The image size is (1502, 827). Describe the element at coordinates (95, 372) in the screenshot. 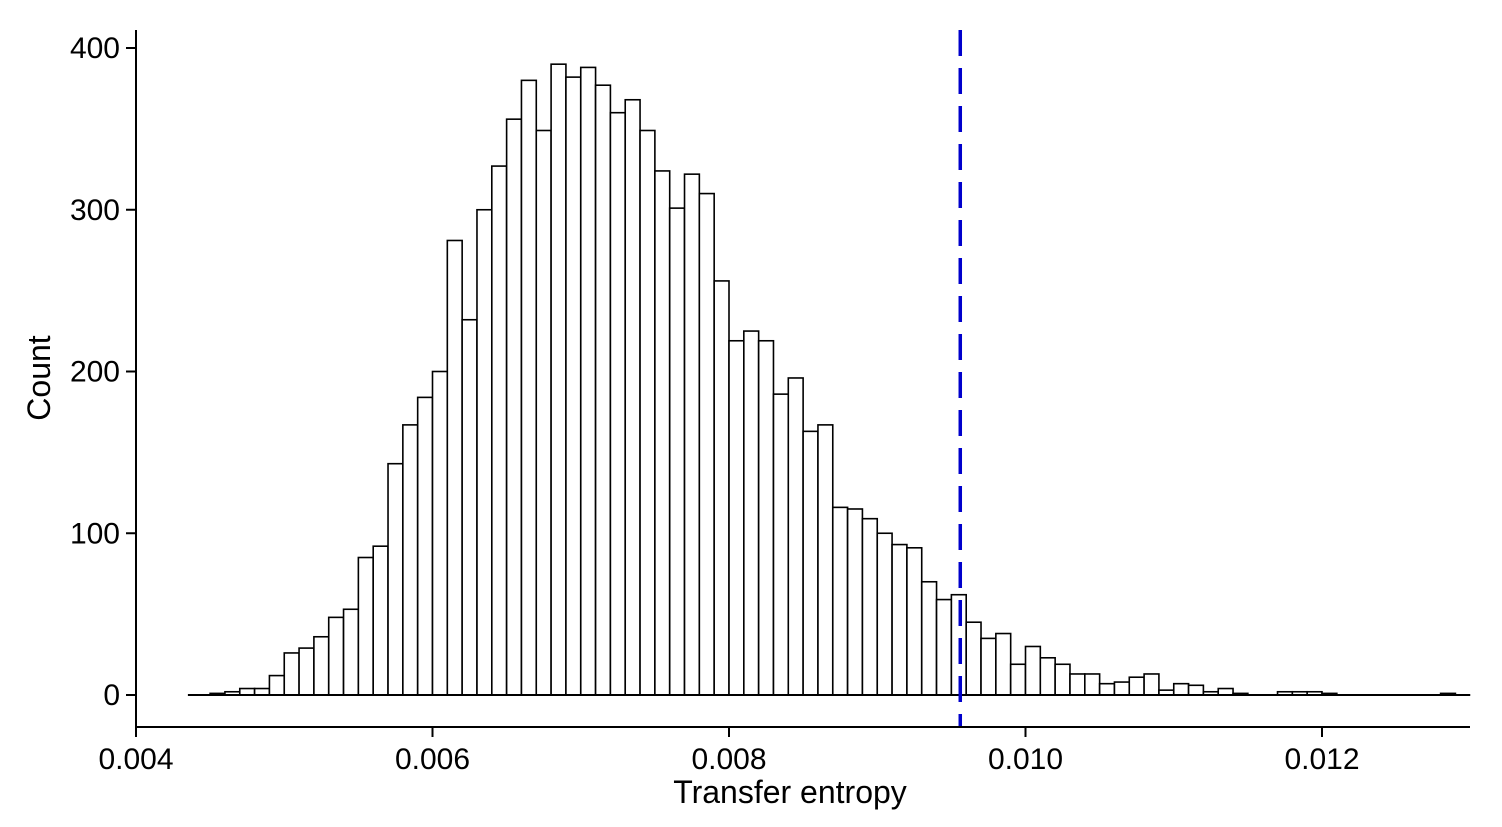

I see `y-tick-label: 200` at that location.